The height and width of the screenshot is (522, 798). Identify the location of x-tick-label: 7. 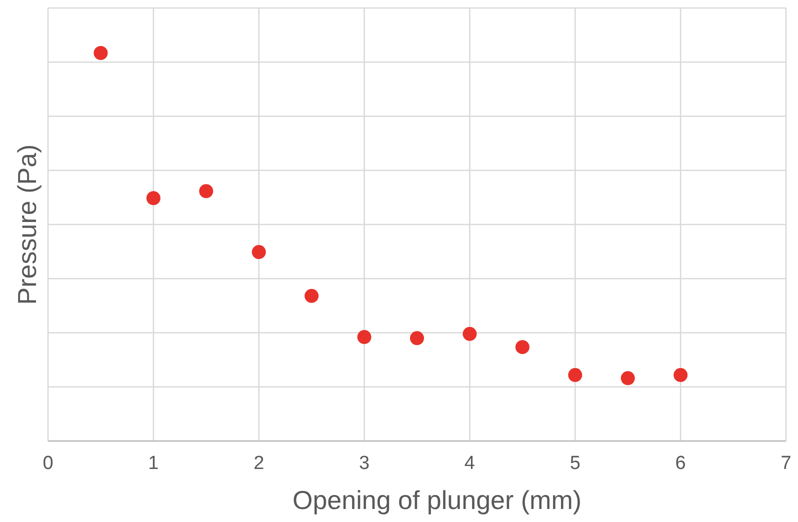
(786, 463).